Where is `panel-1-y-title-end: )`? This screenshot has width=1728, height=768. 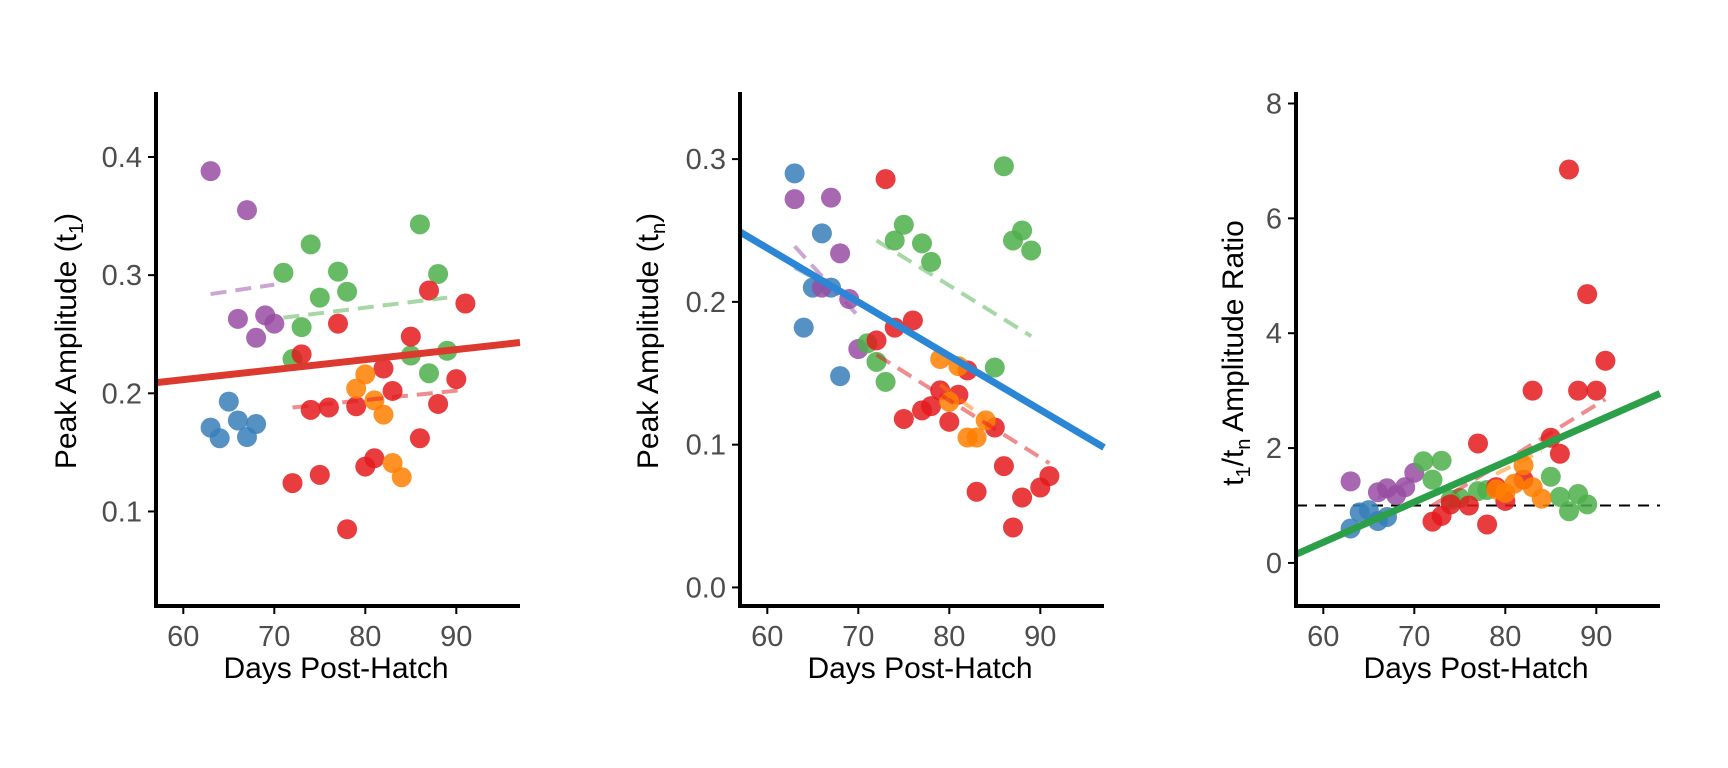
panel-1-y-title-end: ) is located at coordinates (66, 218).